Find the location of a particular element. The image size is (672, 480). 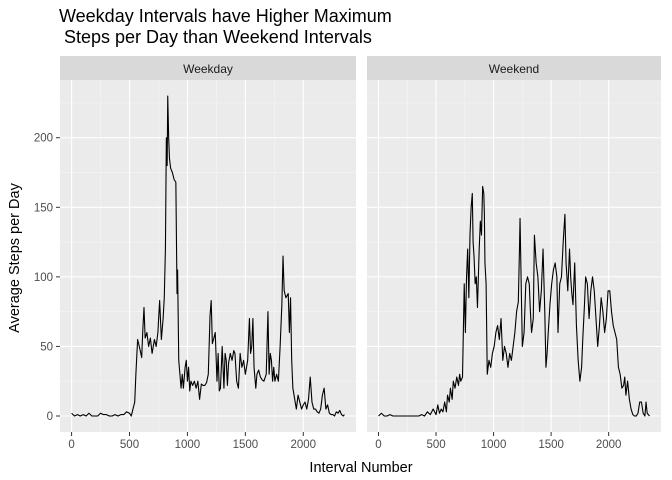

facet-strip-label: Weekend is located at coordinates (514, 69).